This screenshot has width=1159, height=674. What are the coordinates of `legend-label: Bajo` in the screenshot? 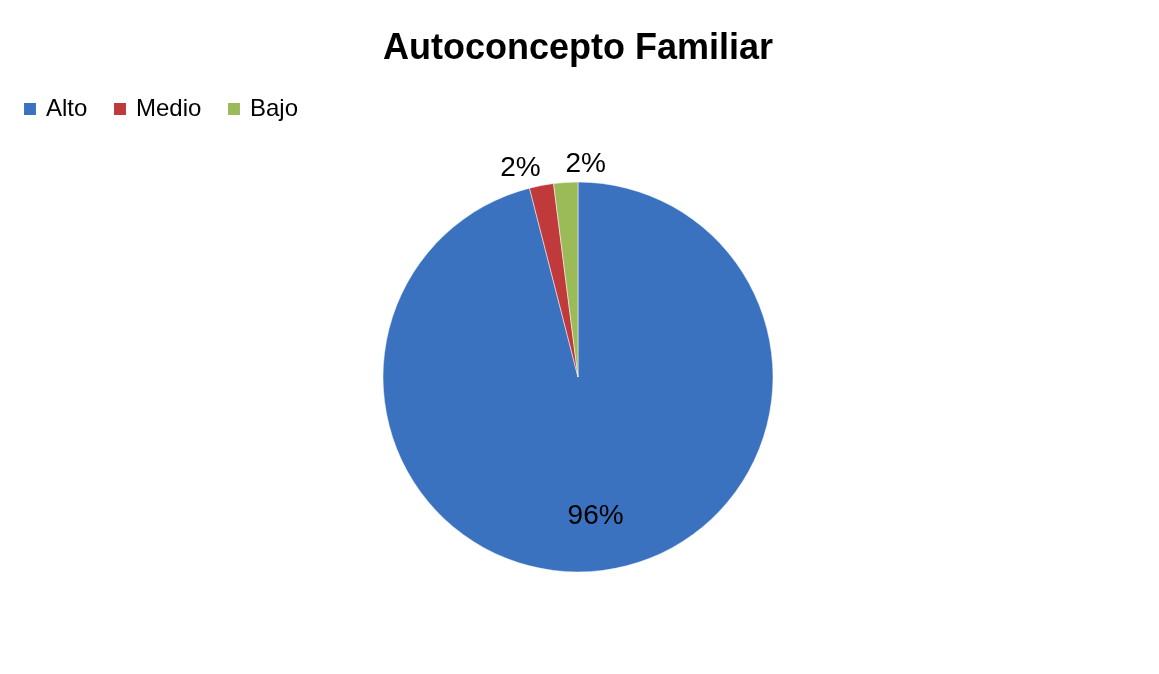 It's located at (274, 107).